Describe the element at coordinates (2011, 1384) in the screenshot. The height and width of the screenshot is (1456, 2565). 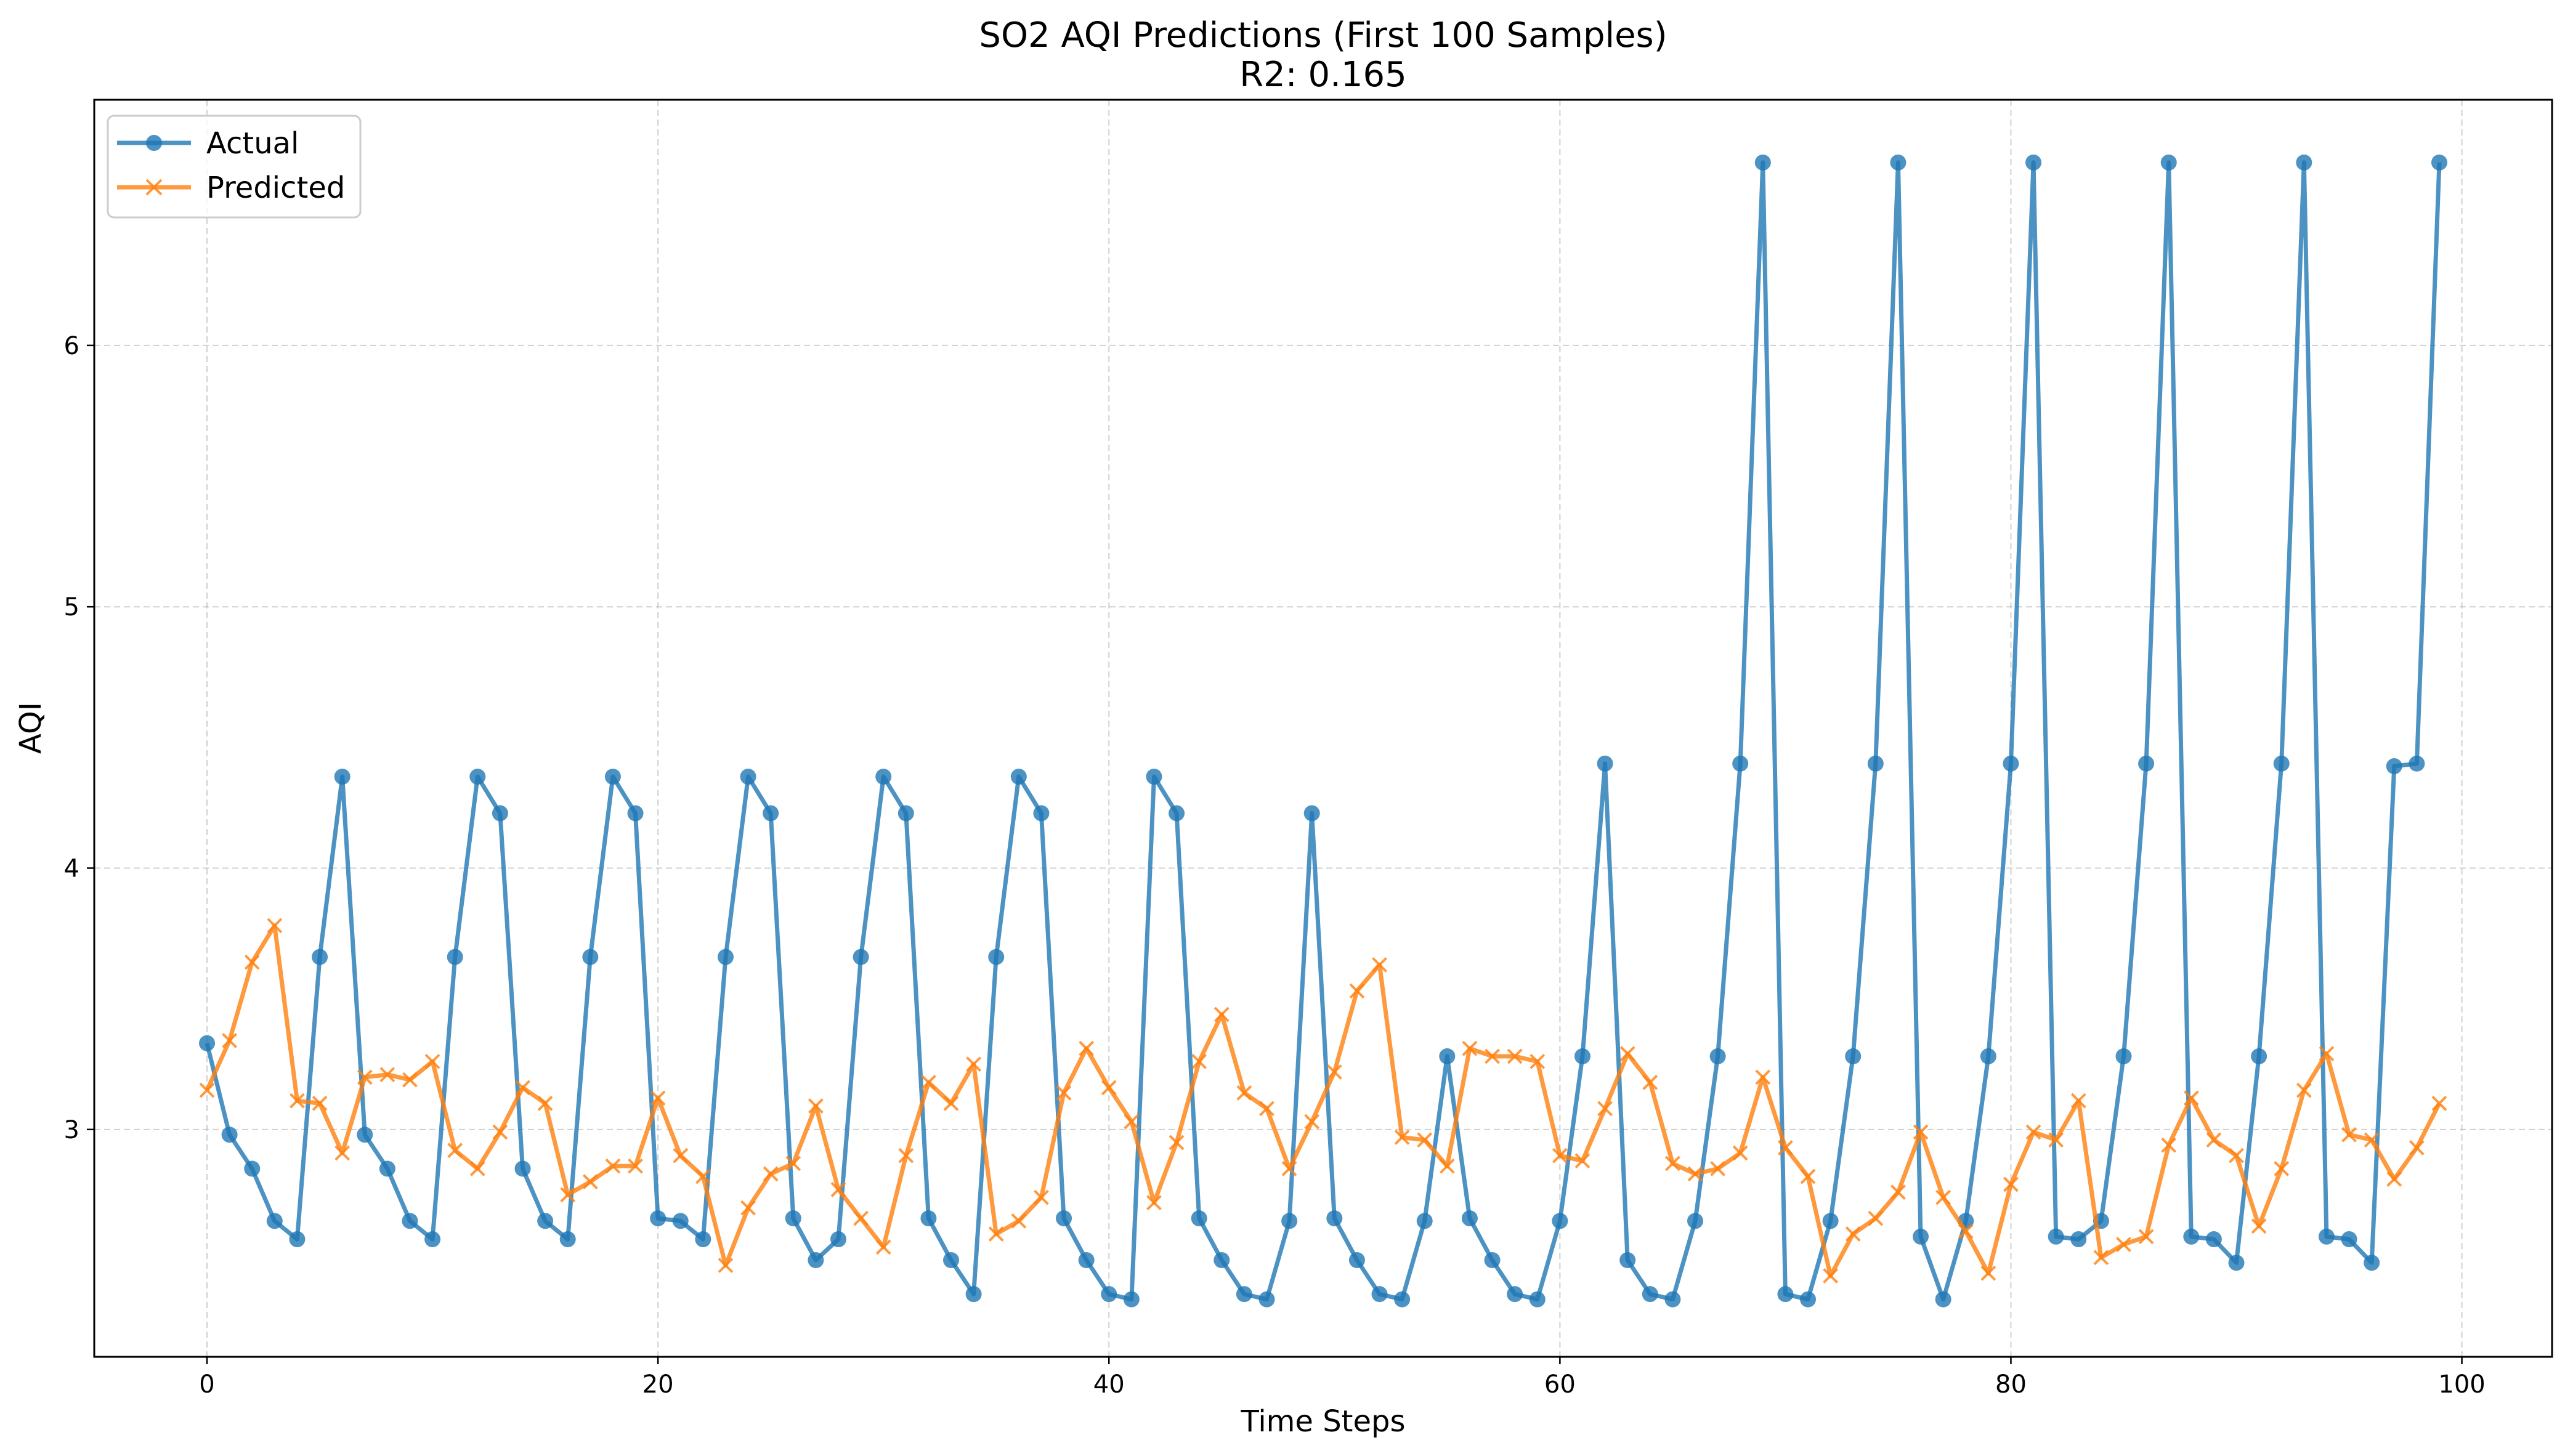
I see `x-tick-label: 80` at that location.